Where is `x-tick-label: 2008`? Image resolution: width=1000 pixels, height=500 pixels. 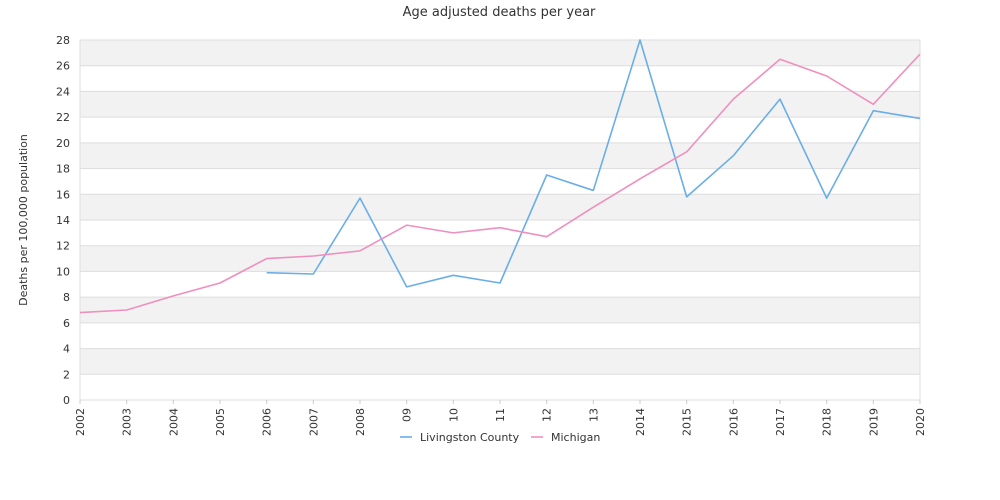
x-tick-label: 2008 is located at coordinates (360, 422).